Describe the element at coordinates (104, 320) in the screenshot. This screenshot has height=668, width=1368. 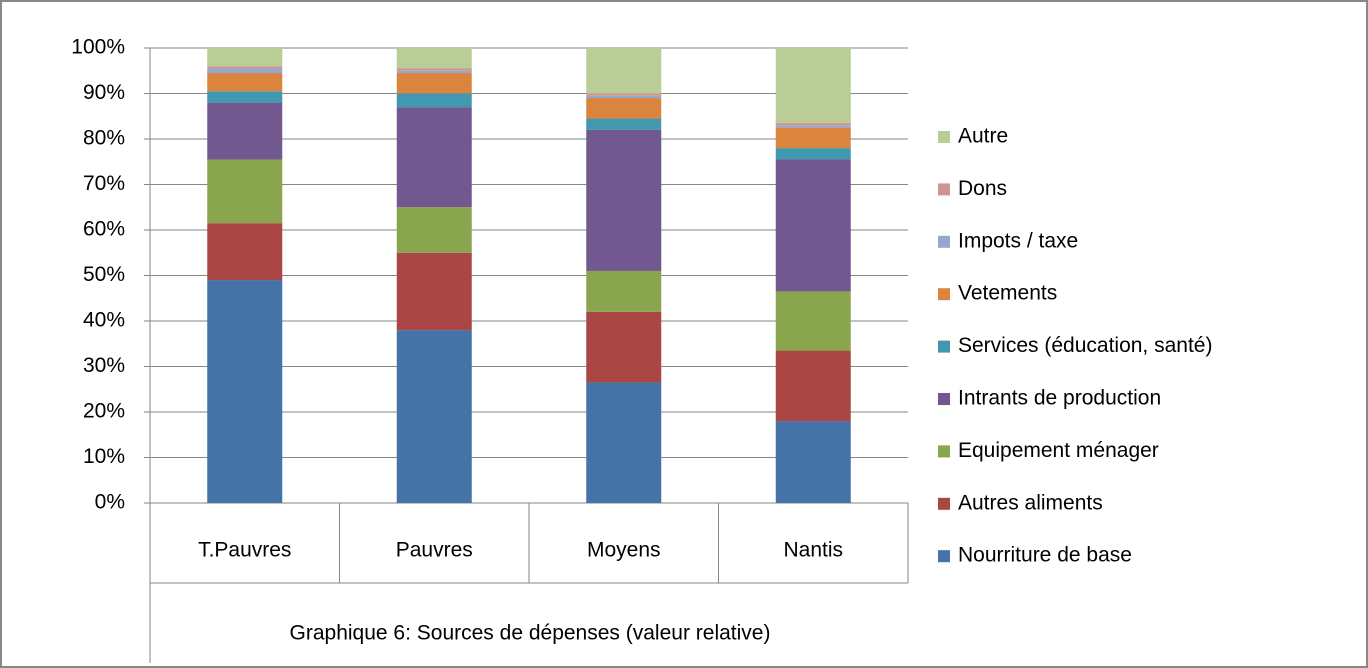
I see `y-tick-label: 40%` at that location.